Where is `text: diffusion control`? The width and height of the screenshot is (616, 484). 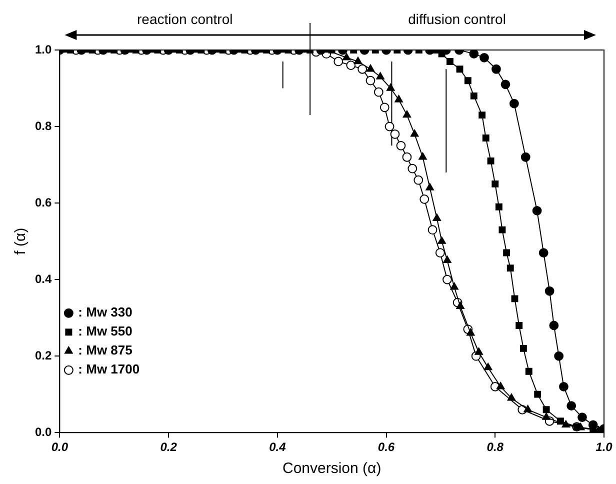
text: diffusion control is located at coordinates (457, 19).